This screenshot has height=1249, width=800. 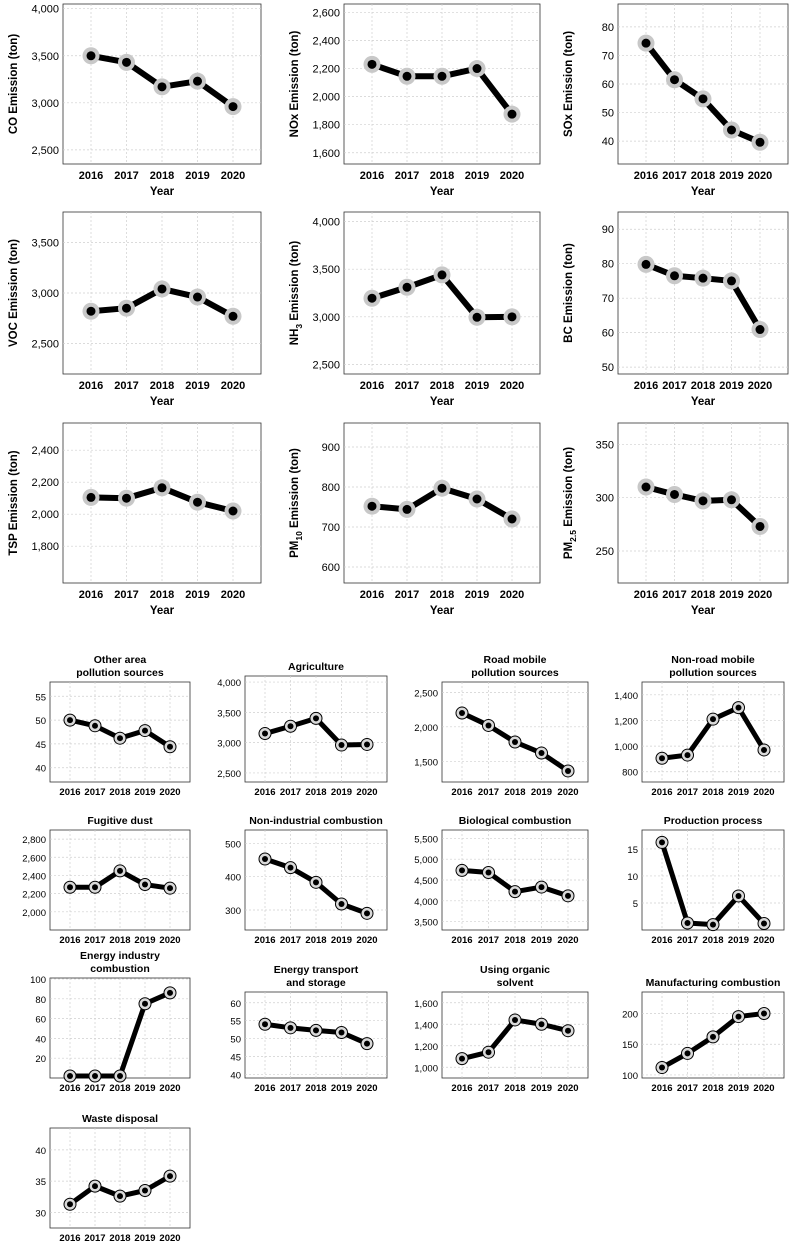 I want to click on y-tick-label: 2,800, so click(x=34, y=840).